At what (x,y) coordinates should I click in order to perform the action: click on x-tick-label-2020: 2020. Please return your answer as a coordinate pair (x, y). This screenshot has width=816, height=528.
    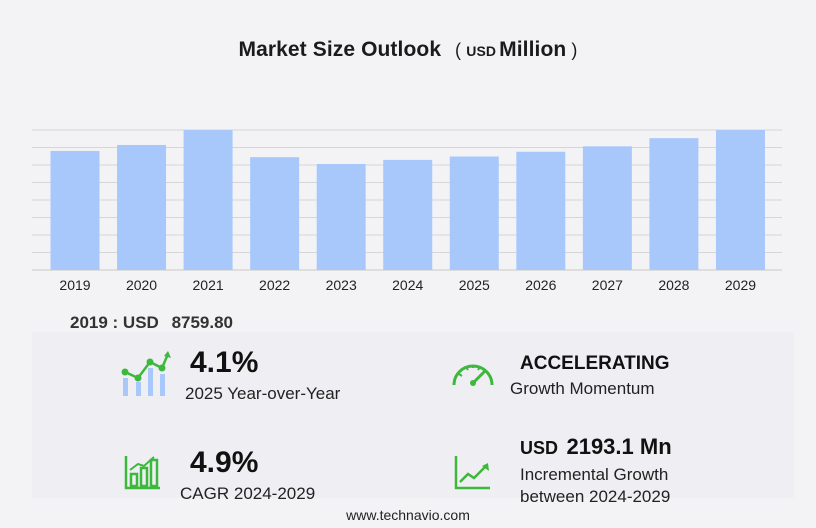
    Looking at the image, I should click on (141, 285).